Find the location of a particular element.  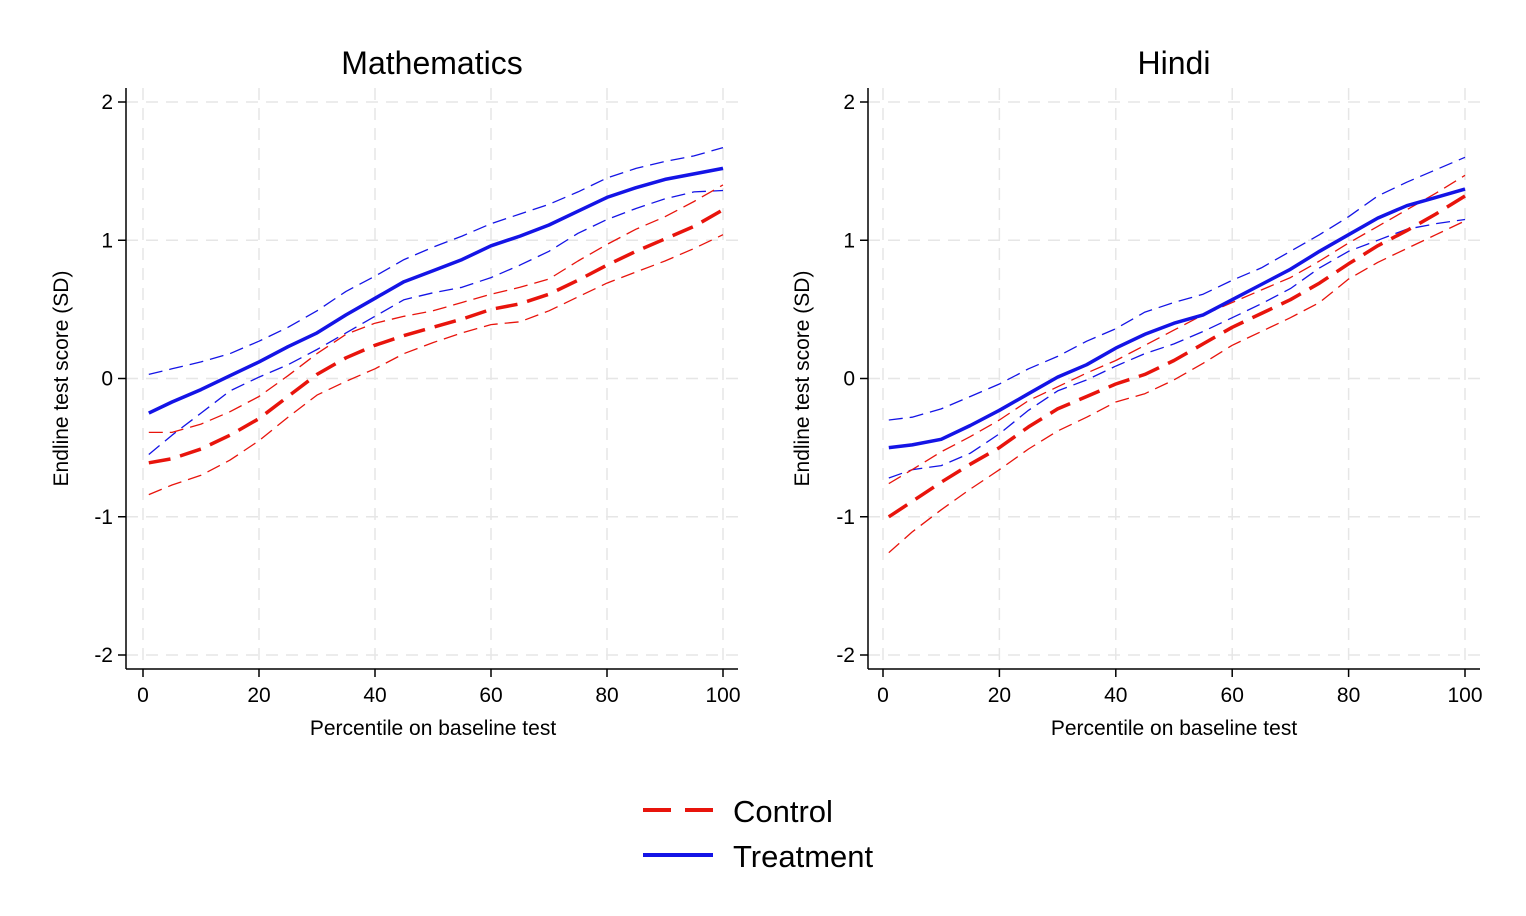

panel-title: Hindi is located at coordinates (1174, 63).